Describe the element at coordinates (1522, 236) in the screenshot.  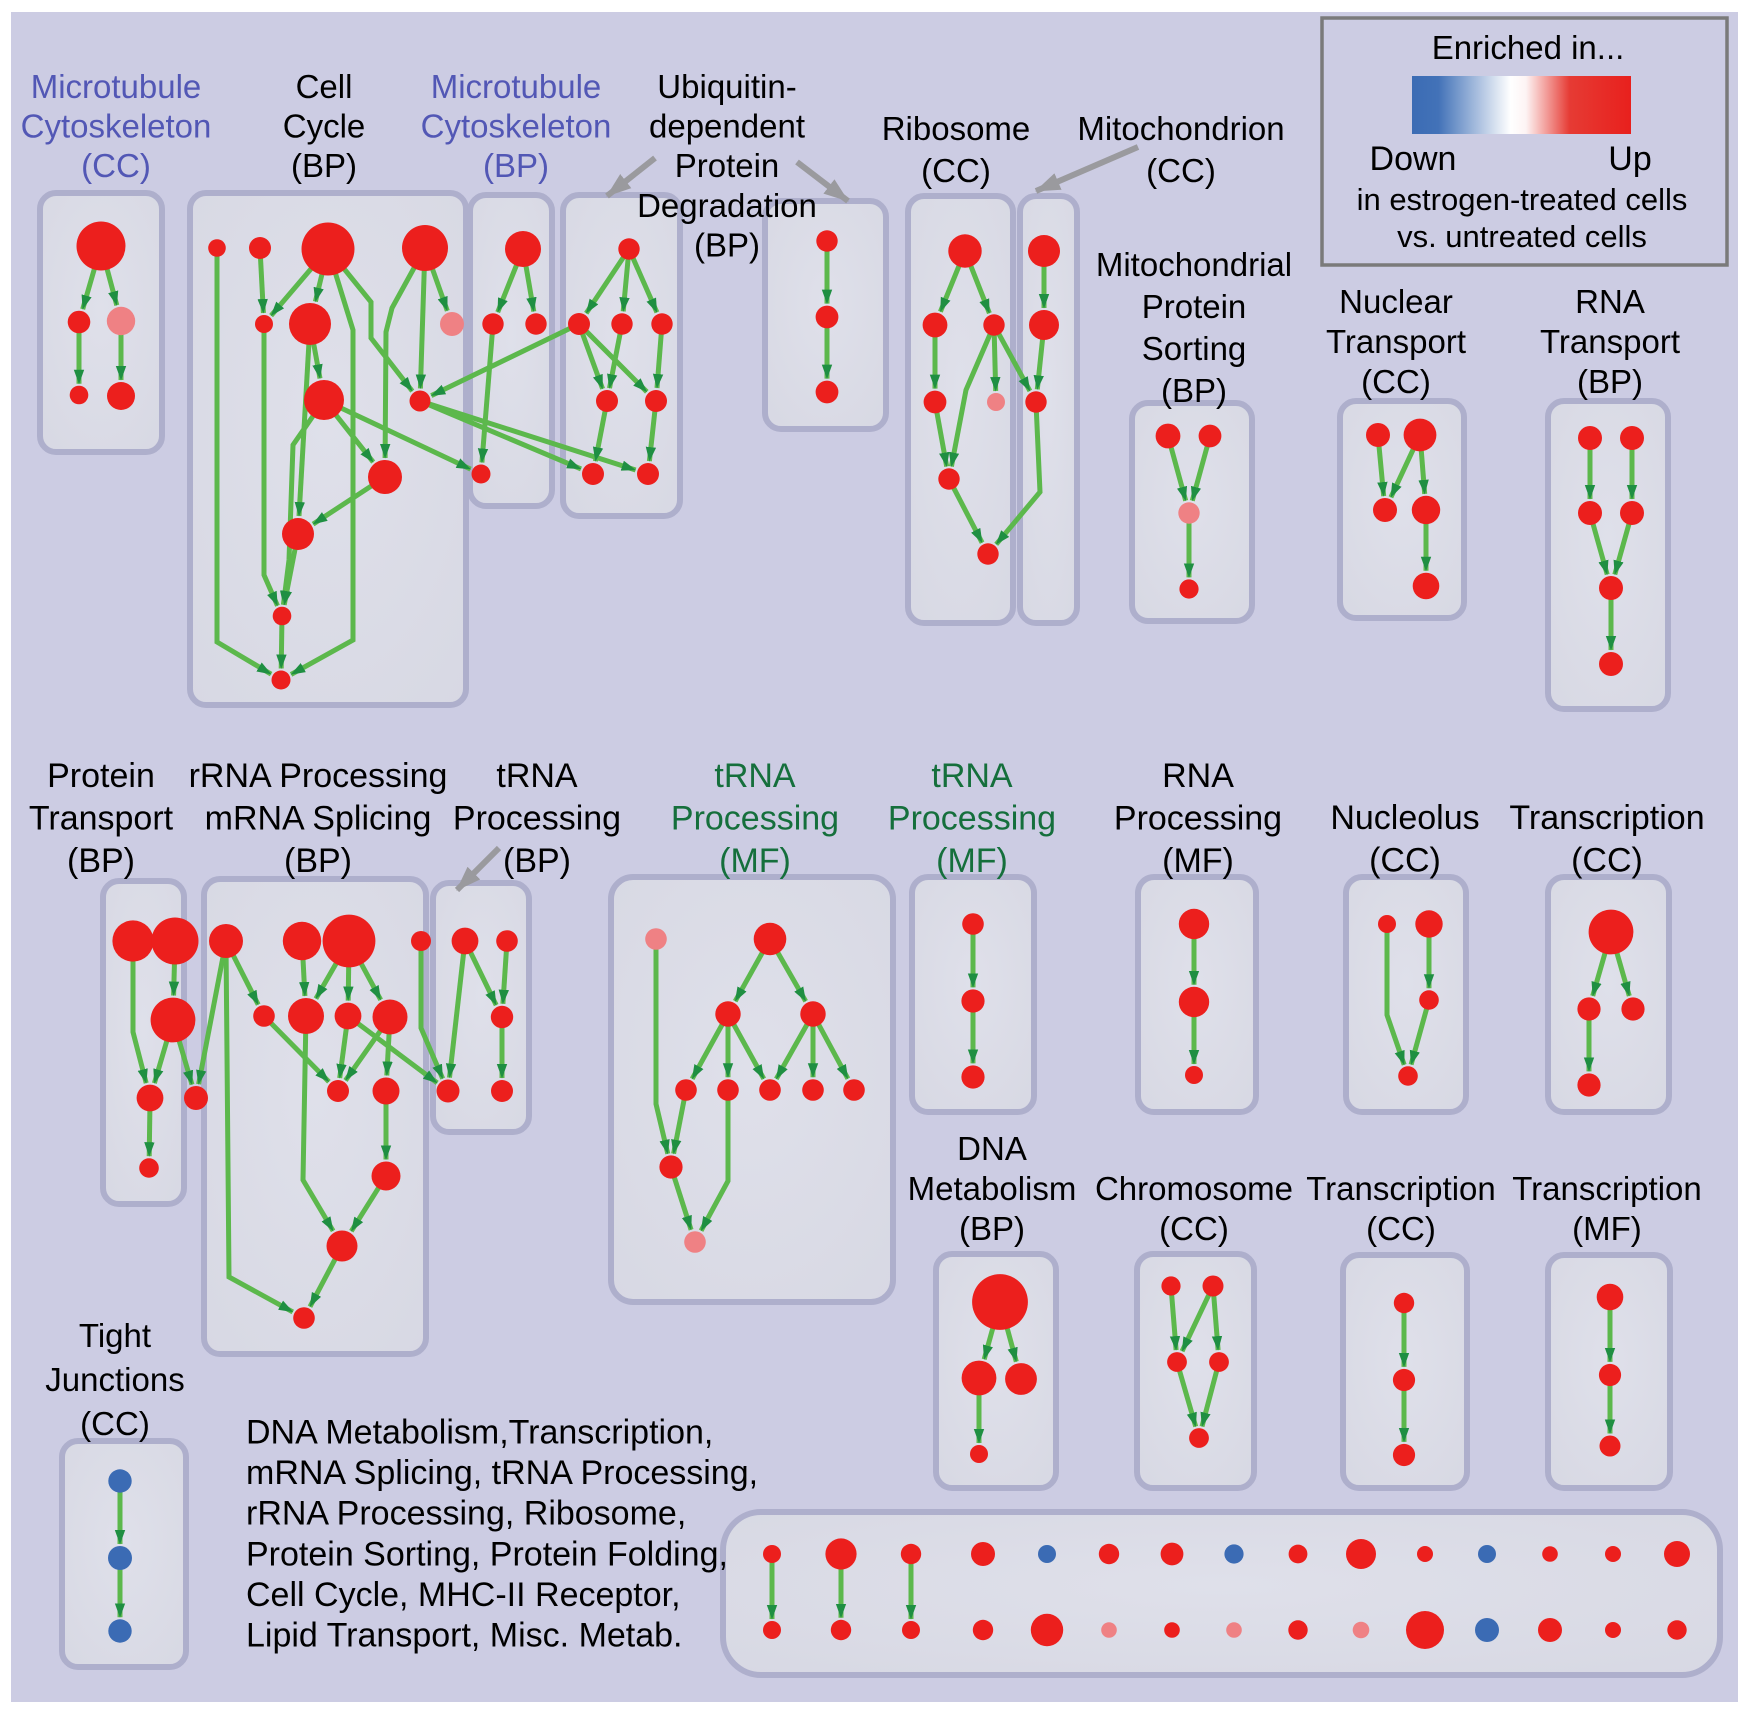
I see `svg-text: vs. untreated cells` at that location.